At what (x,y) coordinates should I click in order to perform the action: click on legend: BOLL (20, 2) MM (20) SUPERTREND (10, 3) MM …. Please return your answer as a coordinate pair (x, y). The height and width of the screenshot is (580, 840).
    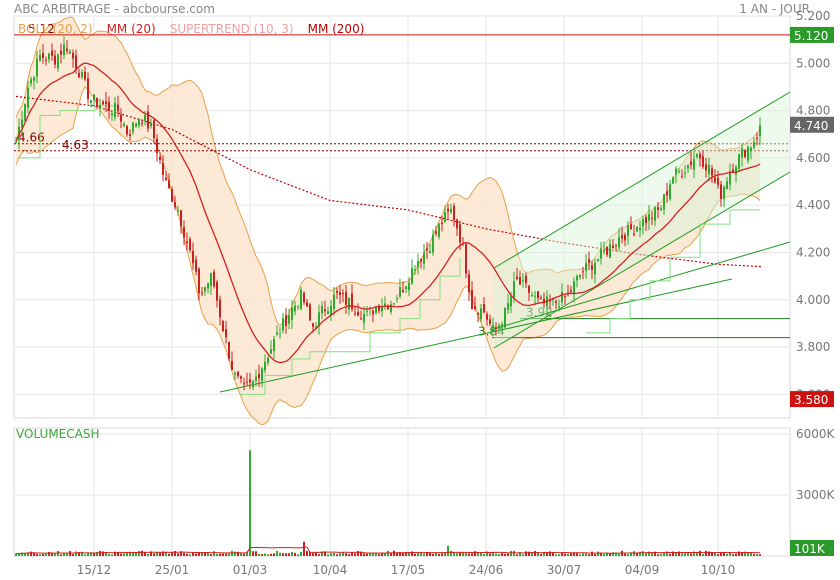
    Looking at the image, I should click on (191, 29).